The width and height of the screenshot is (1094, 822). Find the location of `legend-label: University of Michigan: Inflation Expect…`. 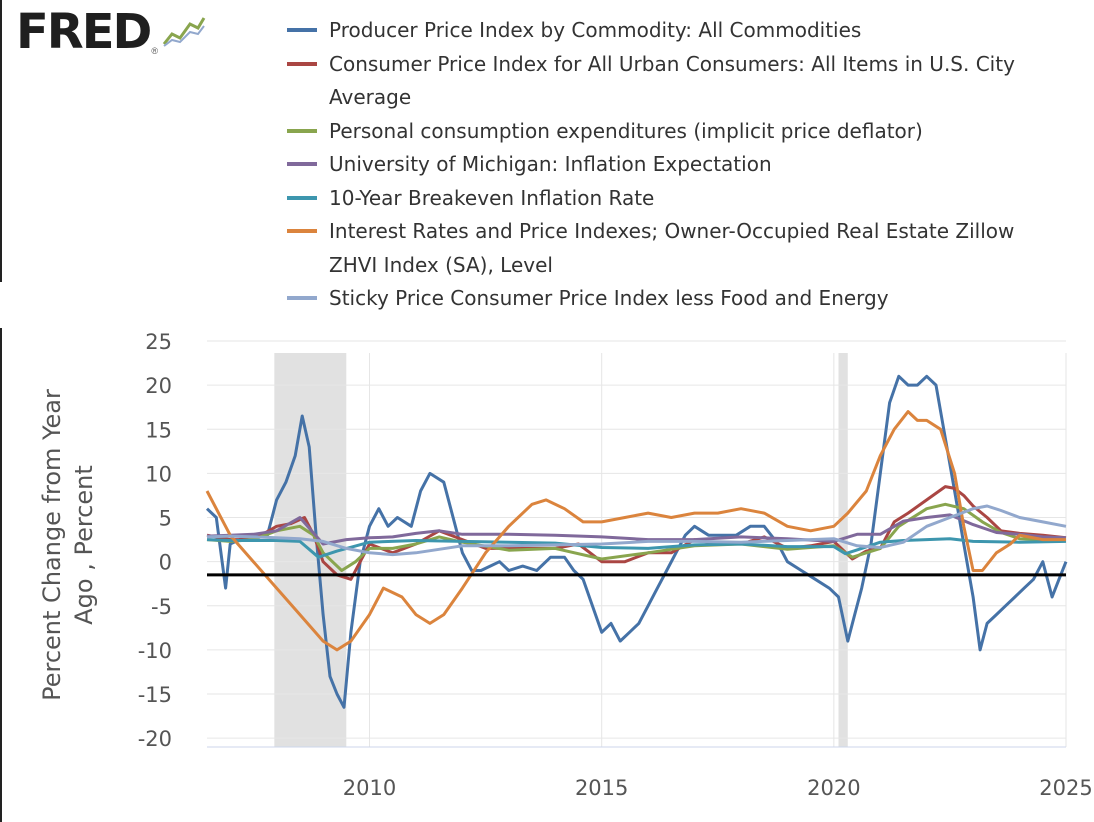

legend-label: University of Michigan: Inflation Expect… is located at coordinates (550, 164).